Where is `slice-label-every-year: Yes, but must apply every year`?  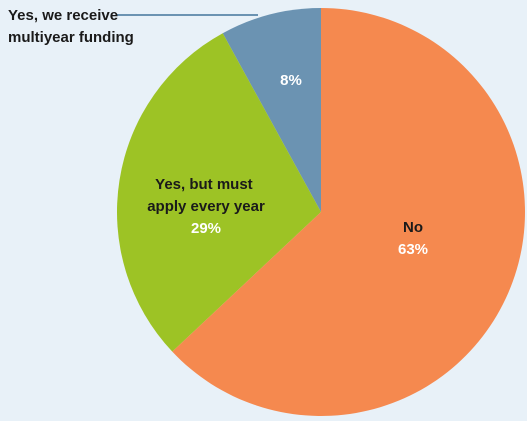 slice-label-every-year: Yes, but must apply every year is located at coordinates (206, 195).